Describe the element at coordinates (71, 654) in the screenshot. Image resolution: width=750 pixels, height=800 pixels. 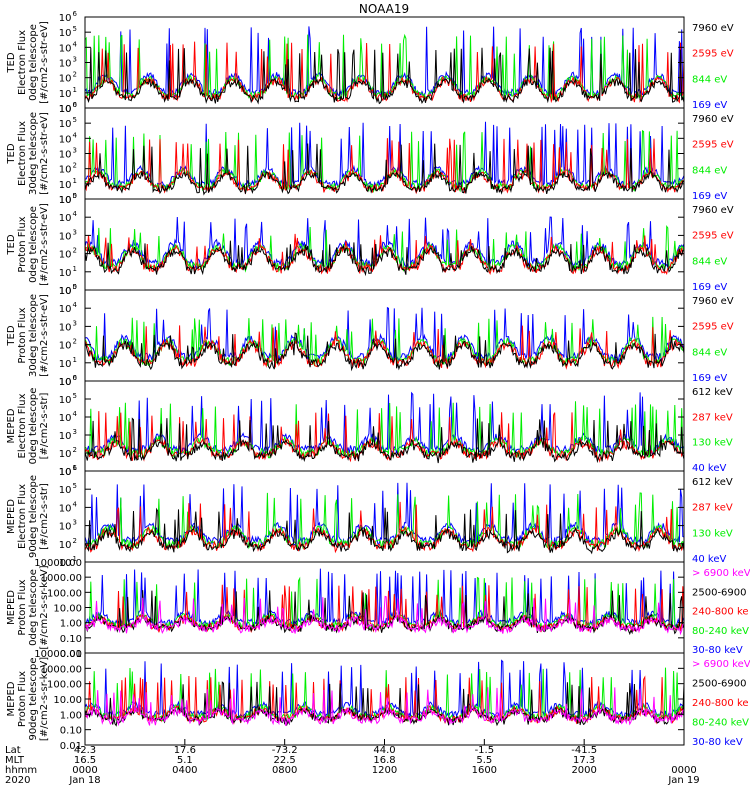
I see `y-tick-label: 0.01` at that location.